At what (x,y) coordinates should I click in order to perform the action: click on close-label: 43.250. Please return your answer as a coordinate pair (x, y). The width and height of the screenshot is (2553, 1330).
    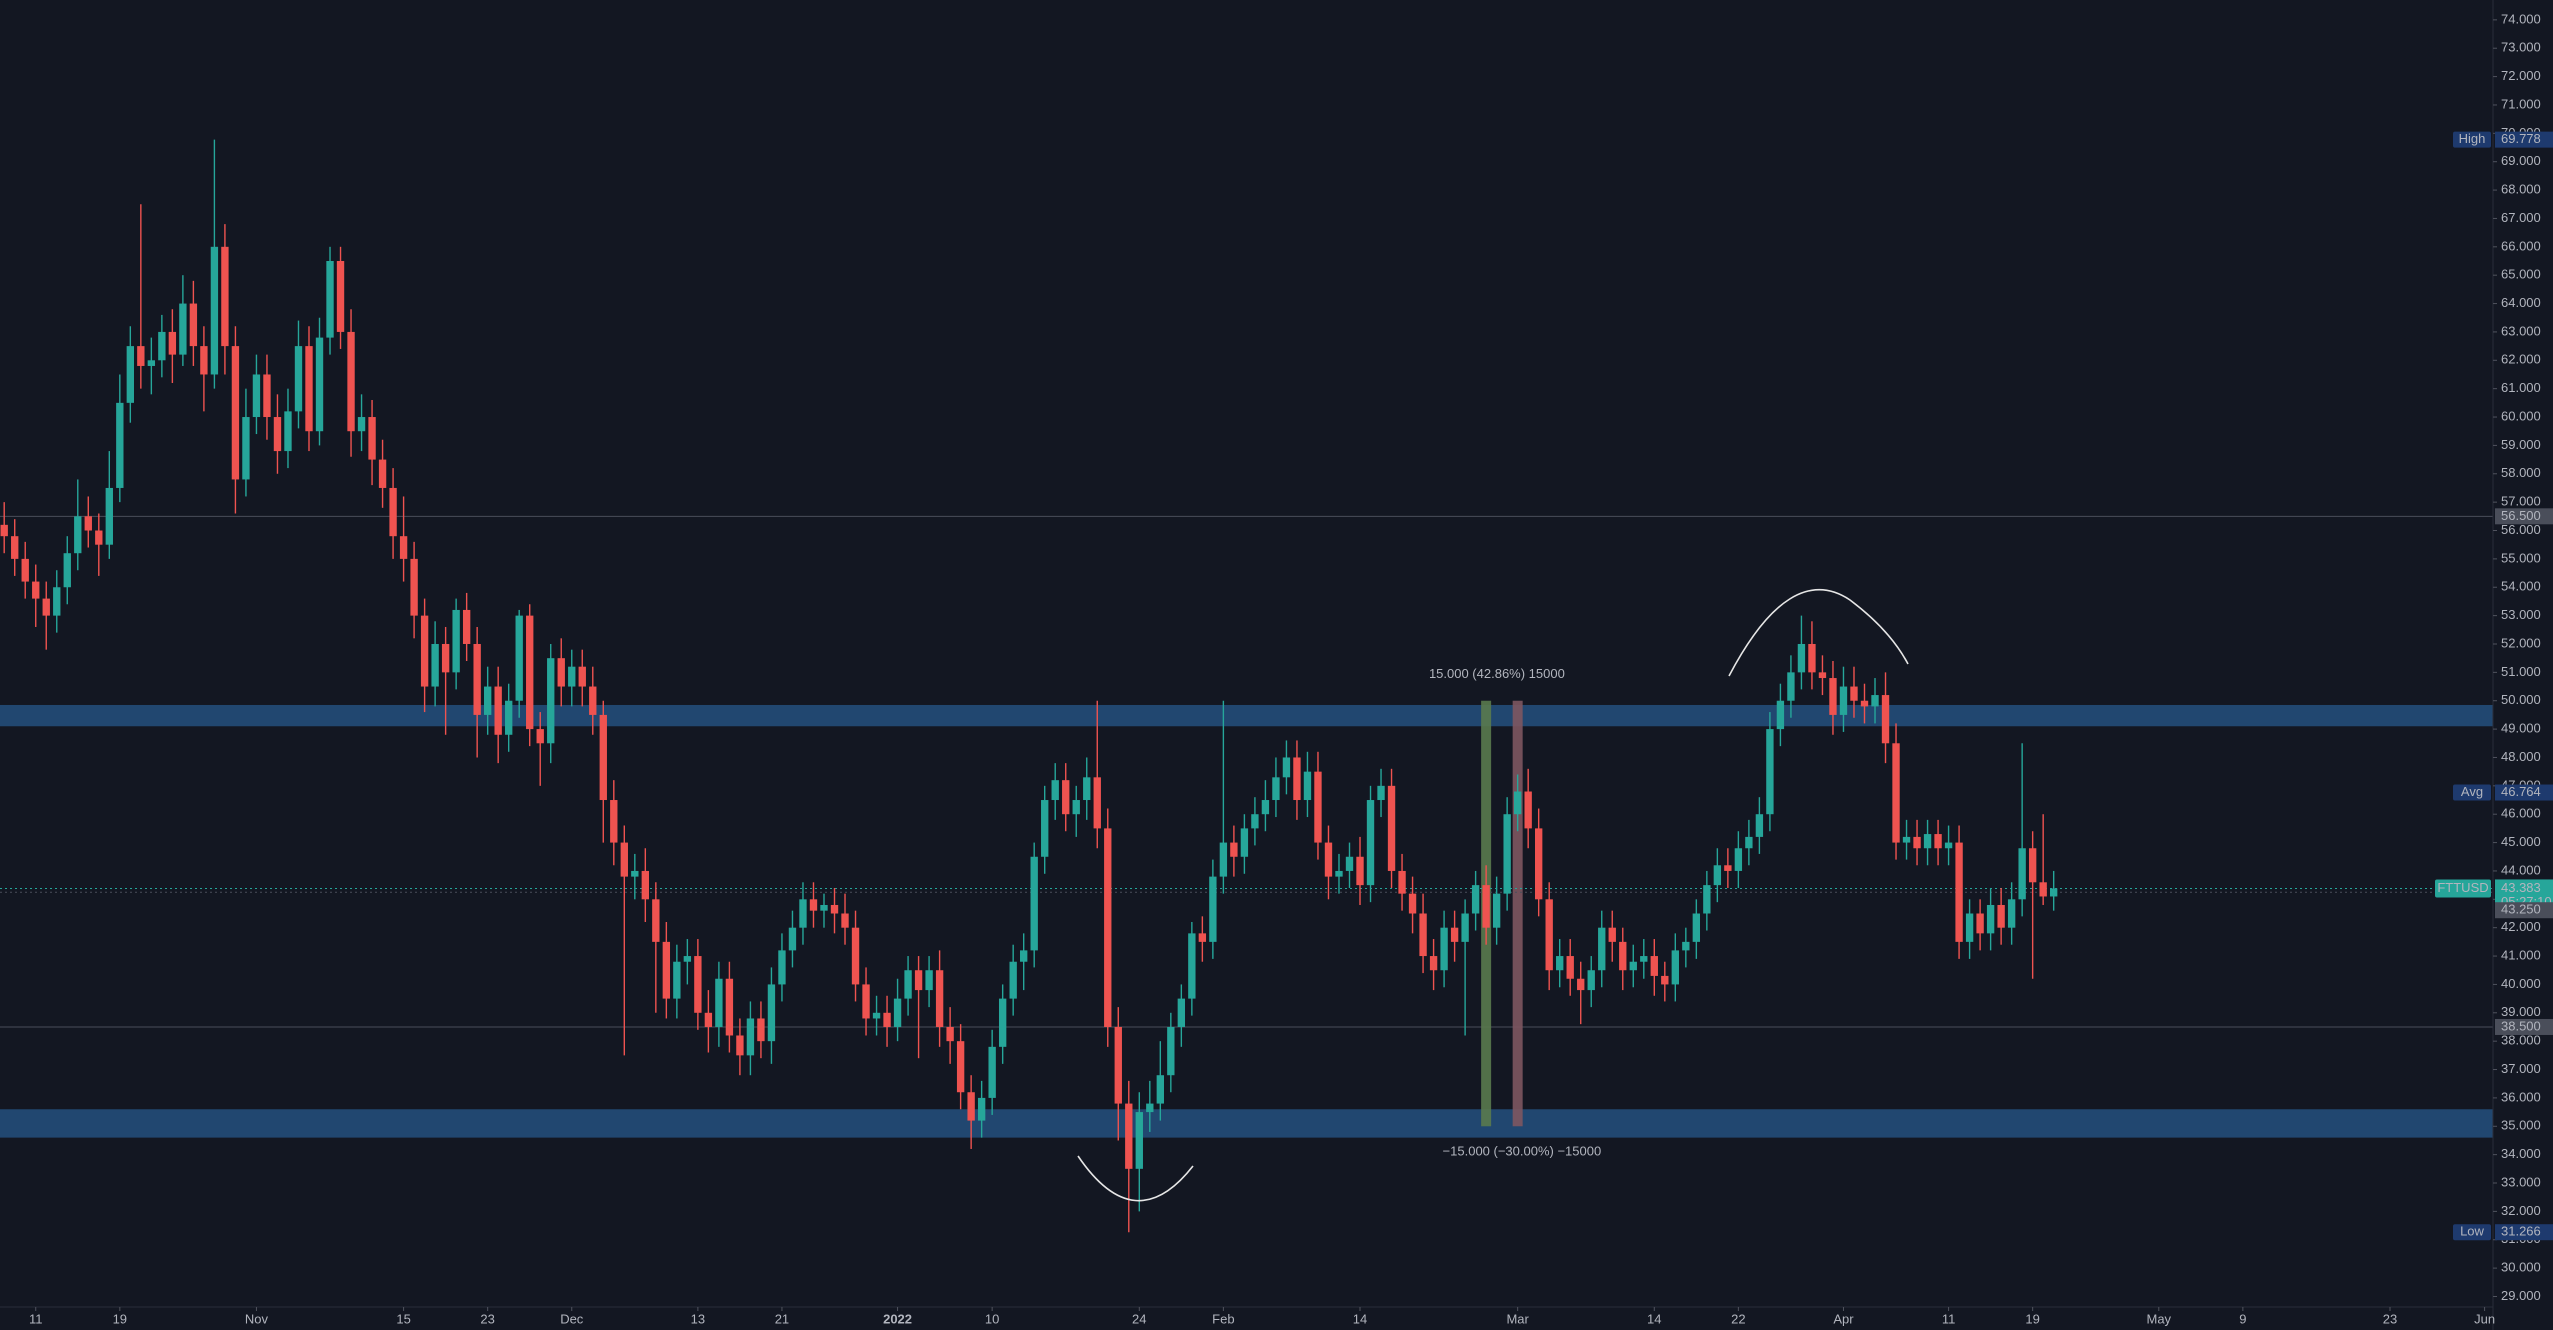
    Looking at the image, I should click on (2521, 909).